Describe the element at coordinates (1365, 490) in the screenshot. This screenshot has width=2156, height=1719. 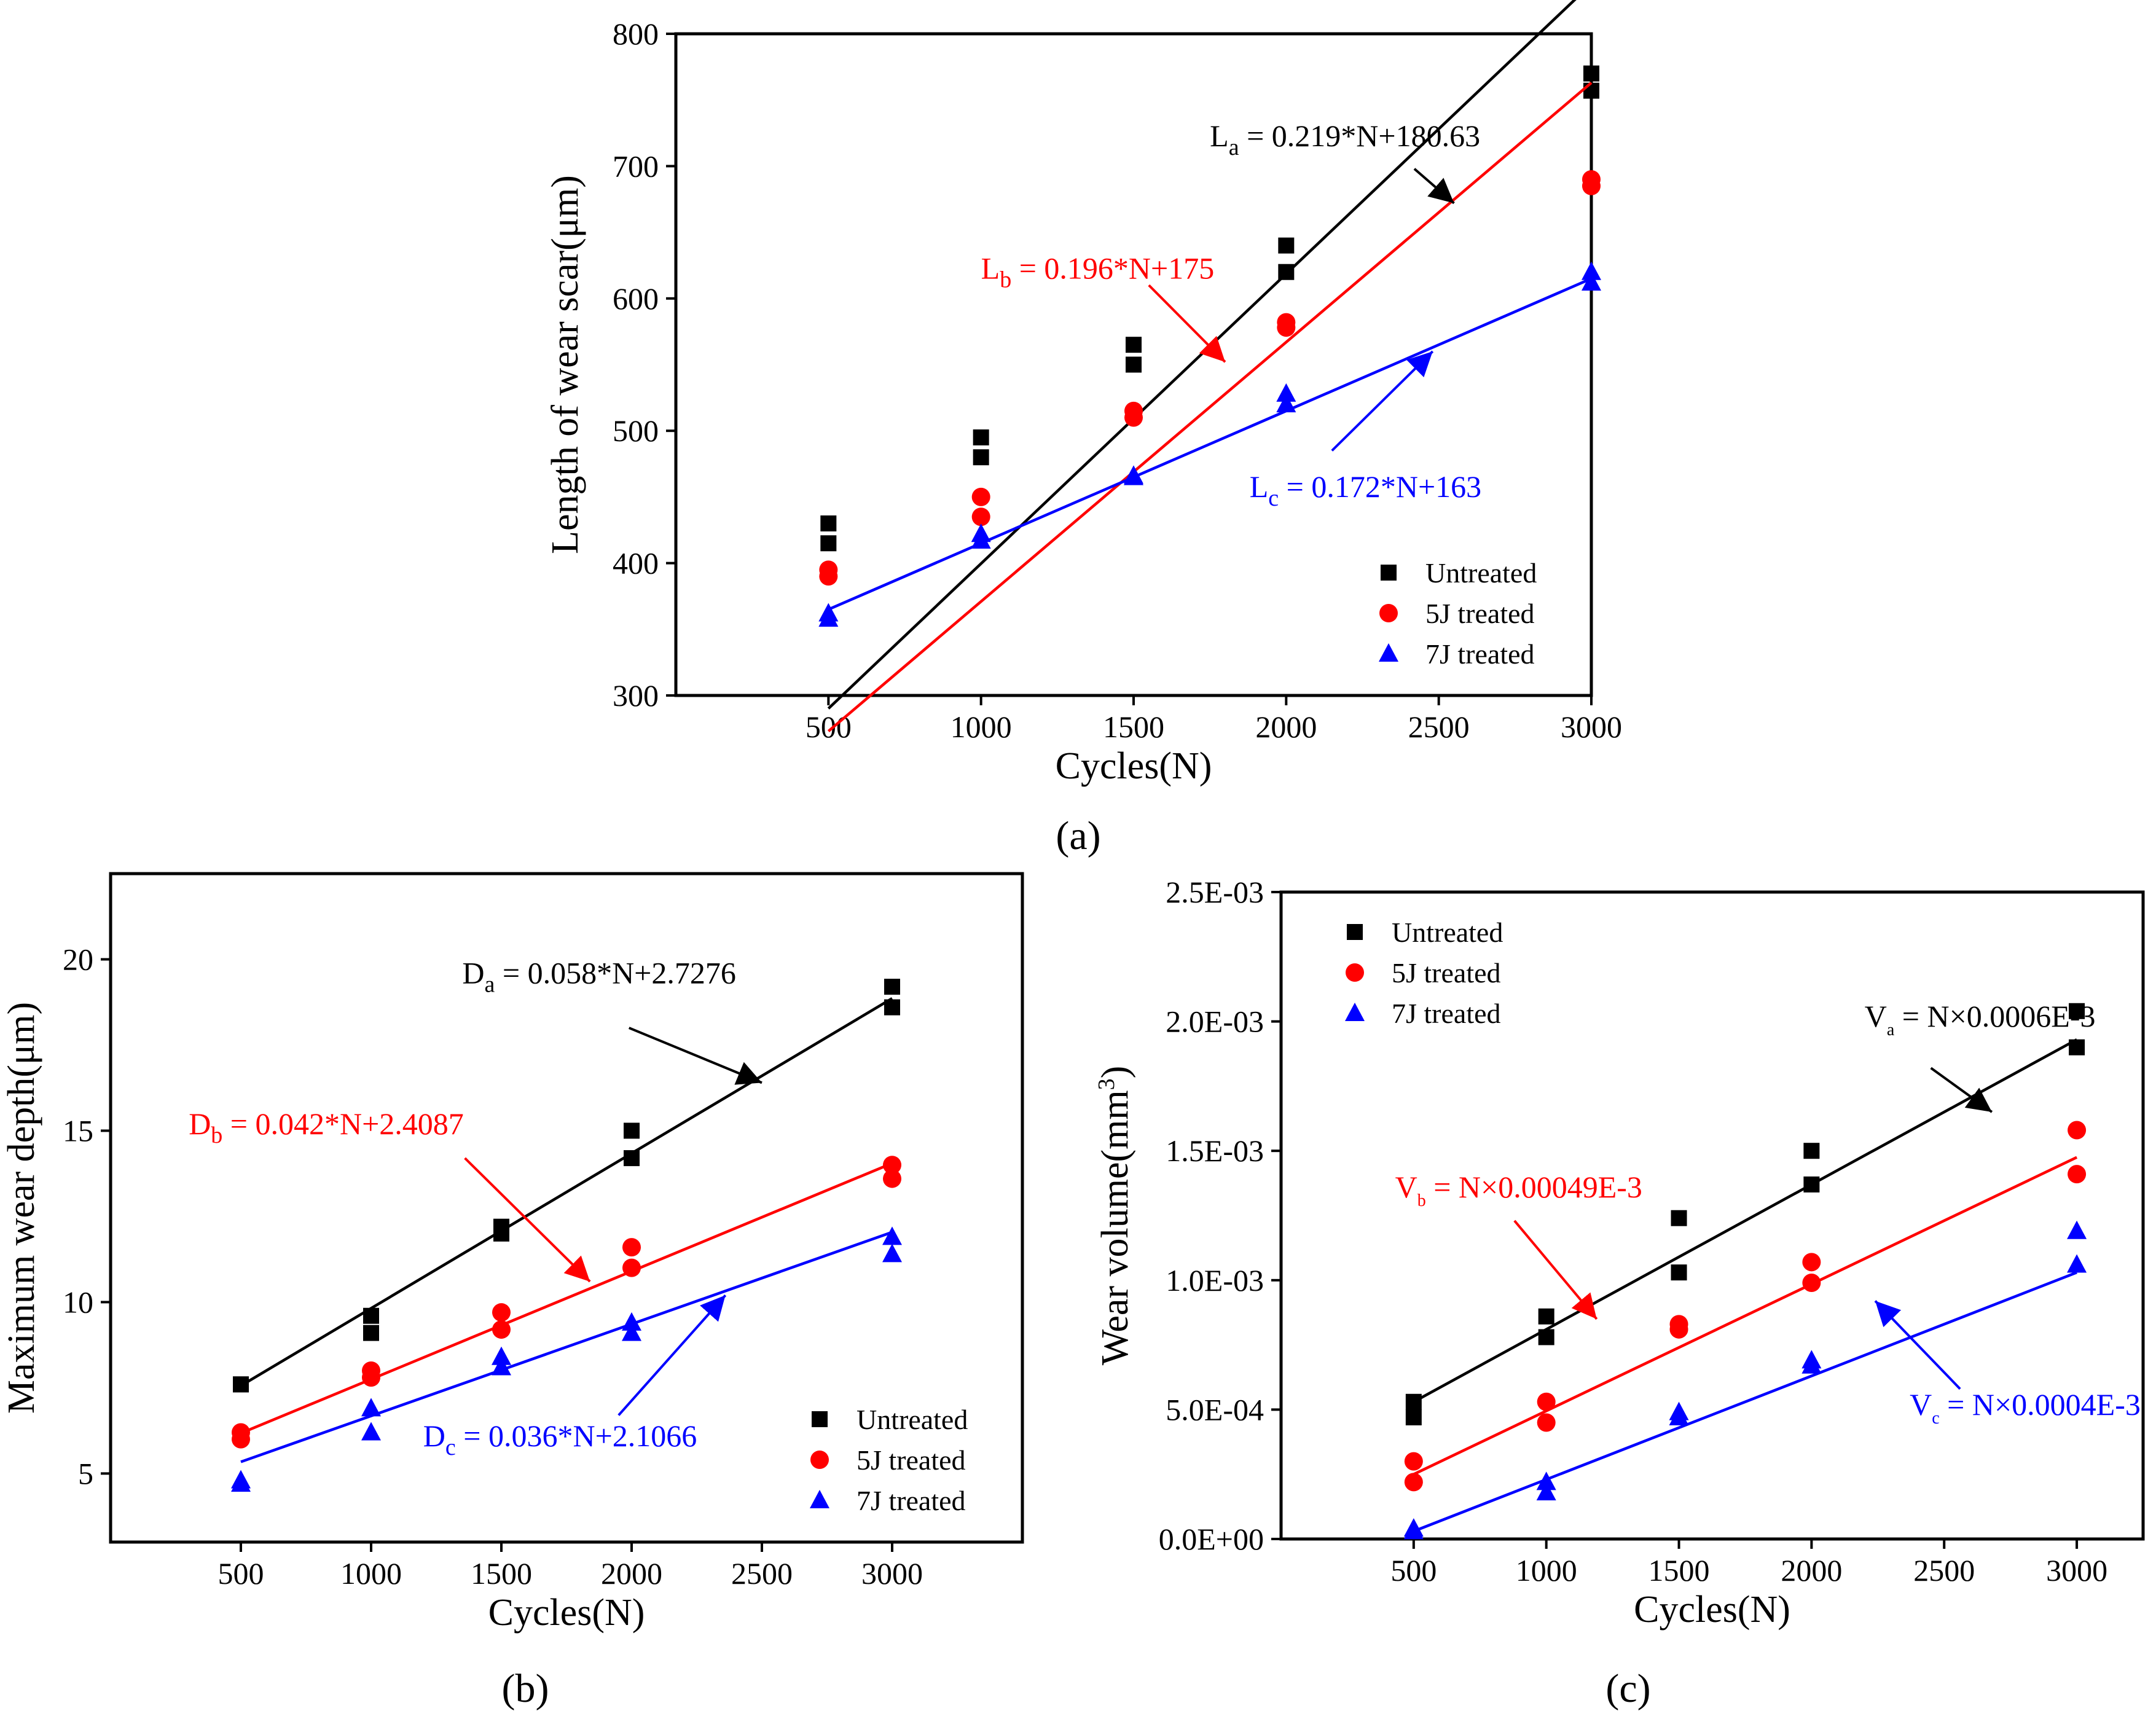
I see `equation-treated_7j: Lc = 0.172*N+163` at that location.